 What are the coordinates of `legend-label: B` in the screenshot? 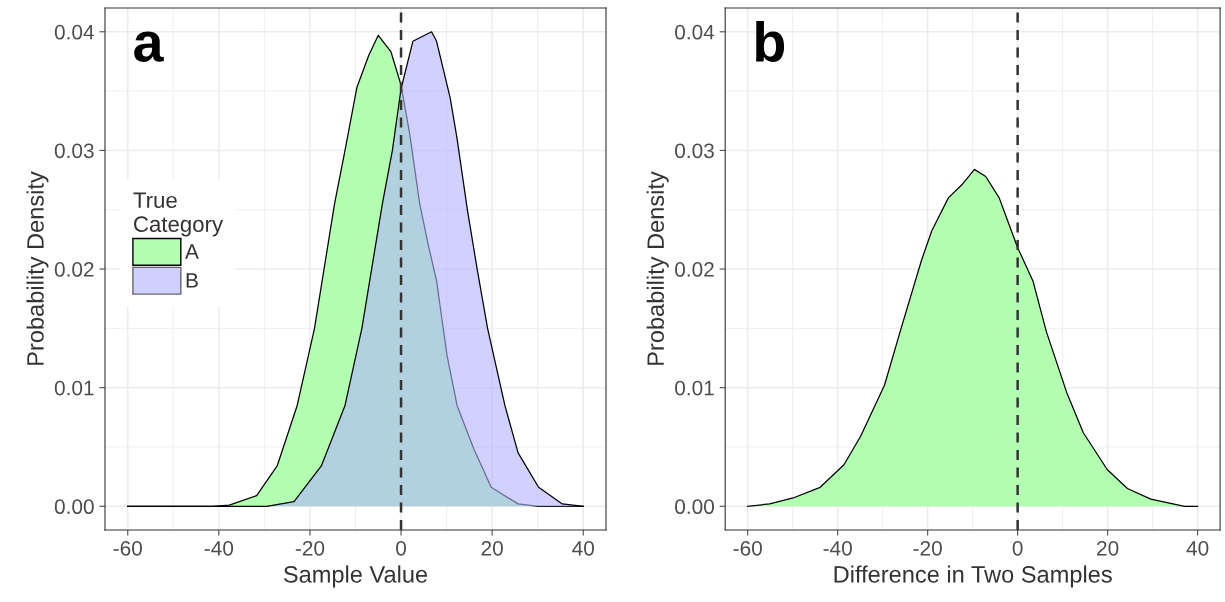 It's located at (192, 280).